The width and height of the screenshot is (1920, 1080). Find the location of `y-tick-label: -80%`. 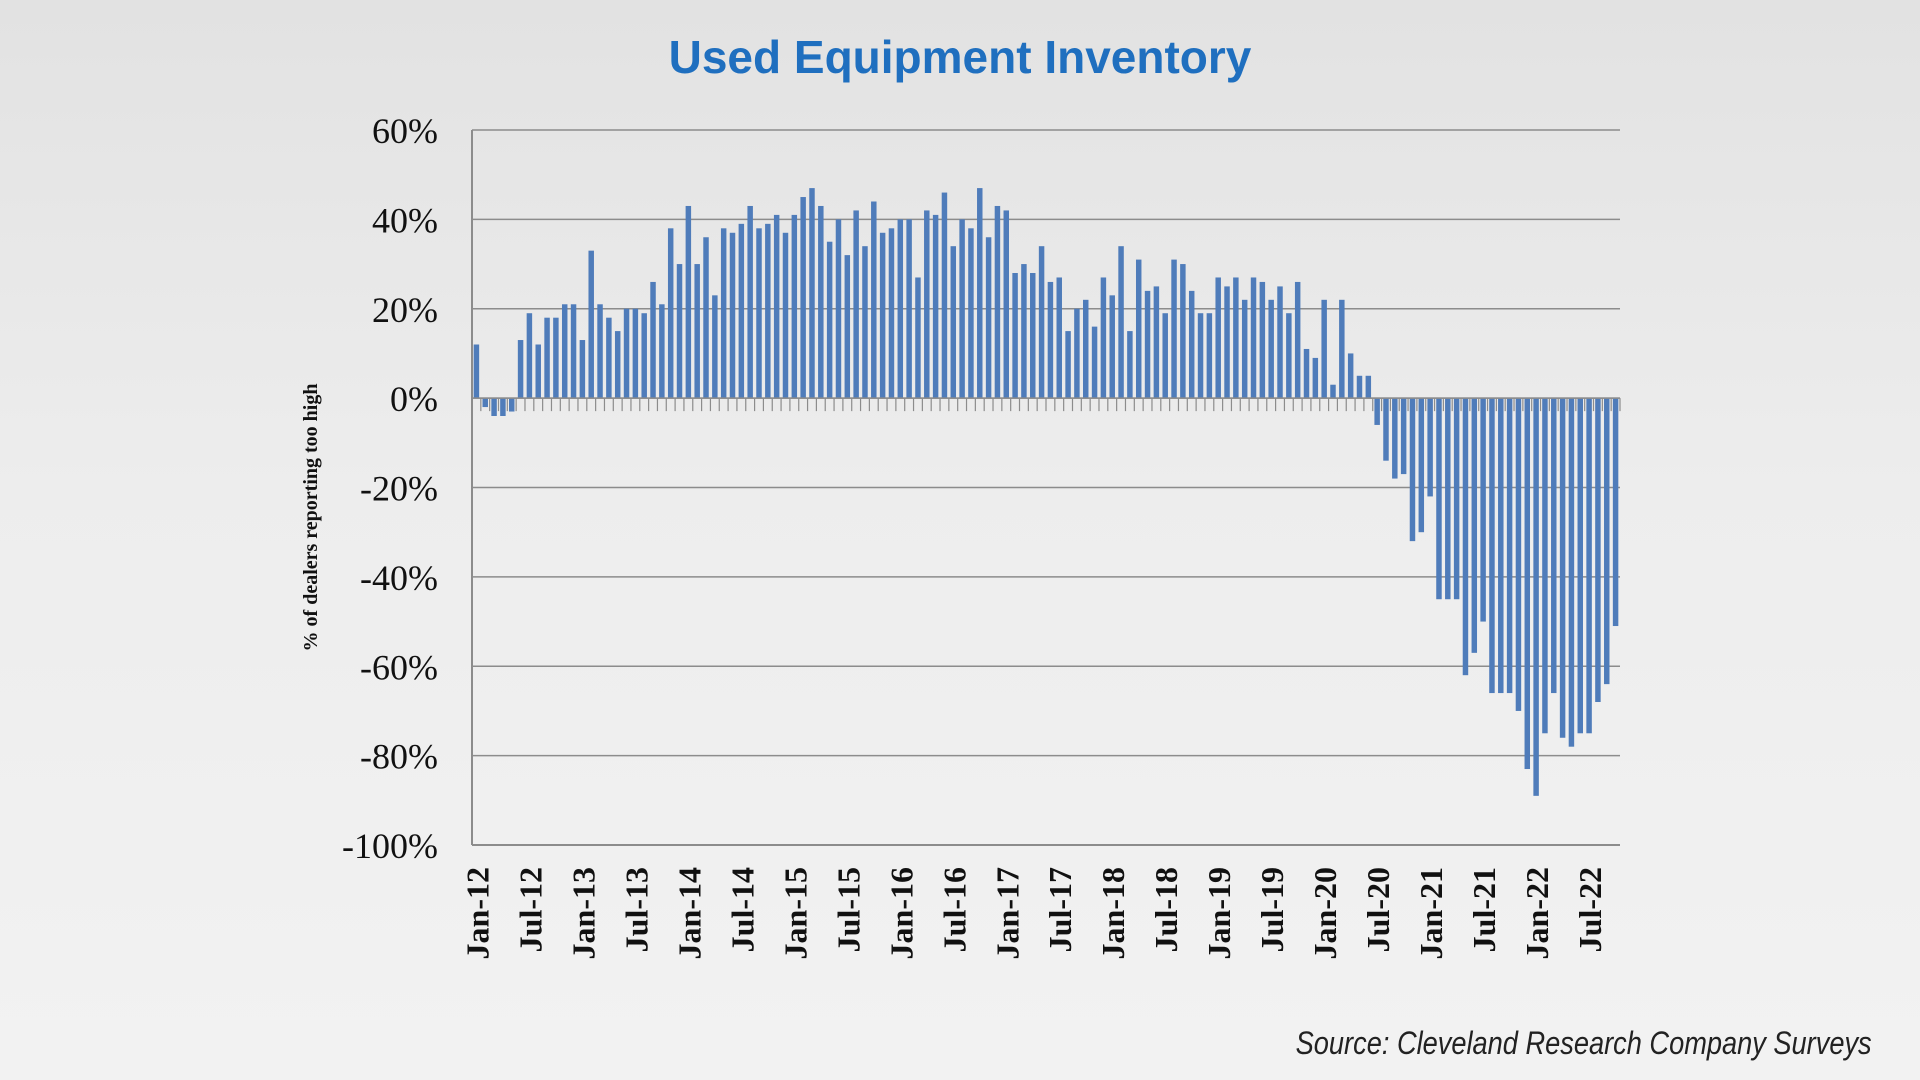

y-tick-label: -80% is located at coordinates (399, 757).